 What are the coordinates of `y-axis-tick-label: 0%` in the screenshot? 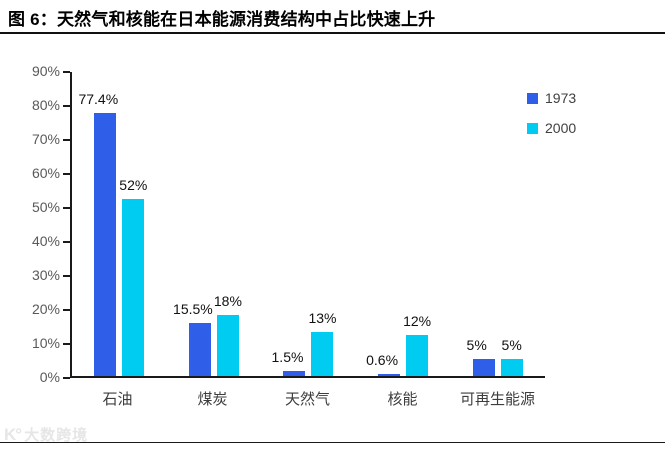 It's located at (49, 377).